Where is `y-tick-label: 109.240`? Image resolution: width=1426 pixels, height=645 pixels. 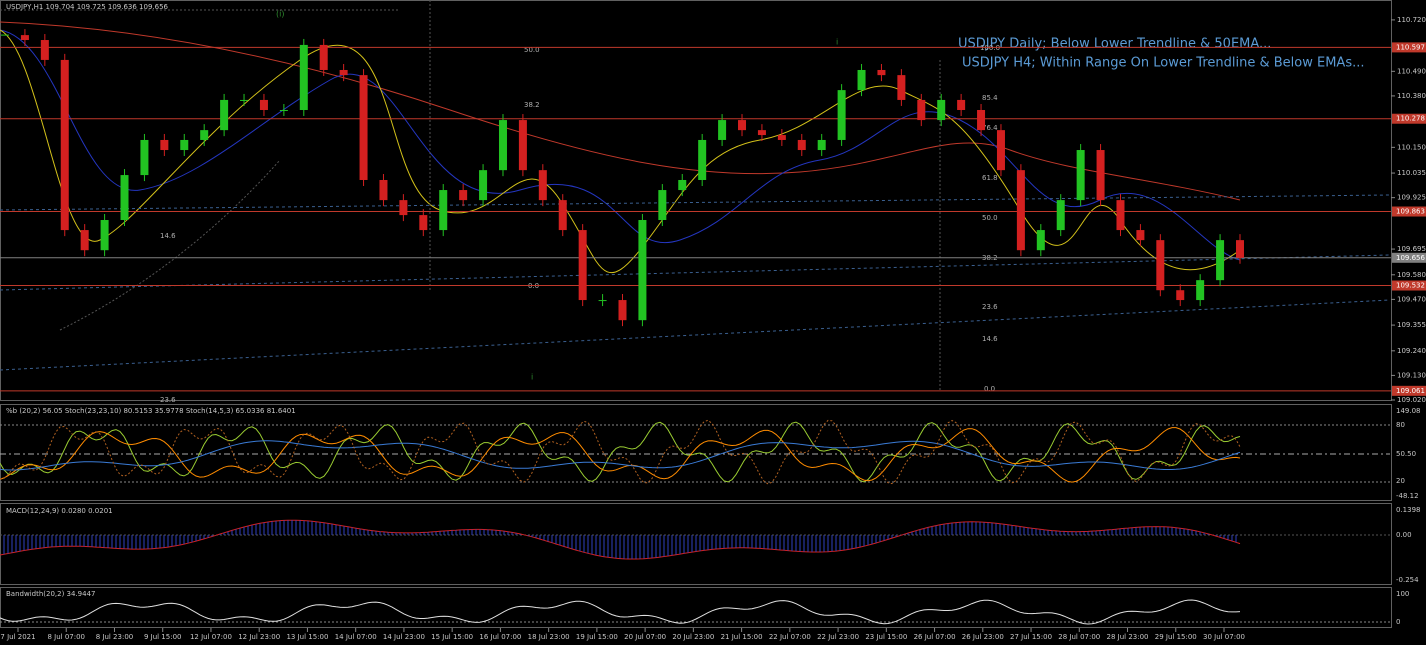
y-tick-label: 109.240 is located at coordinates (1411, 351).